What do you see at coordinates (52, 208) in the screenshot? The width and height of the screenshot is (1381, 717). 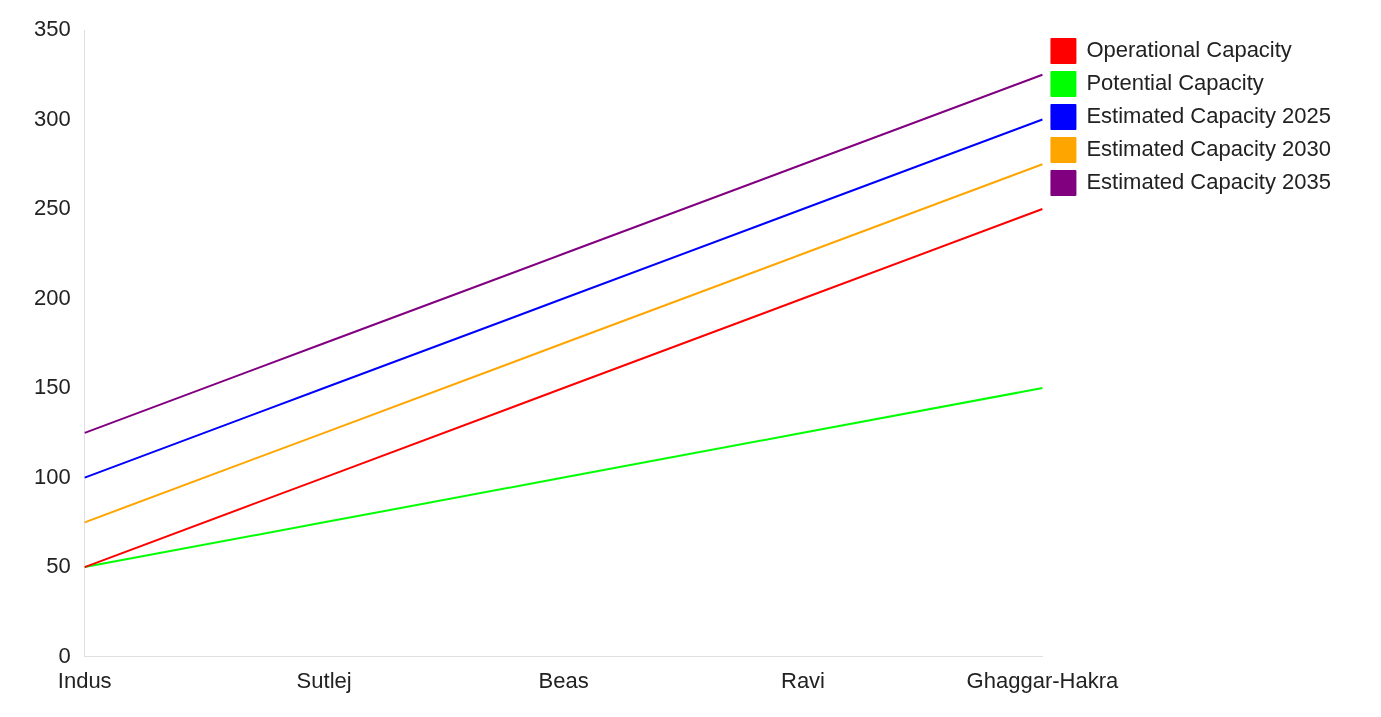 I see `y-tick-label: 250` at bounding box center [52, 208].